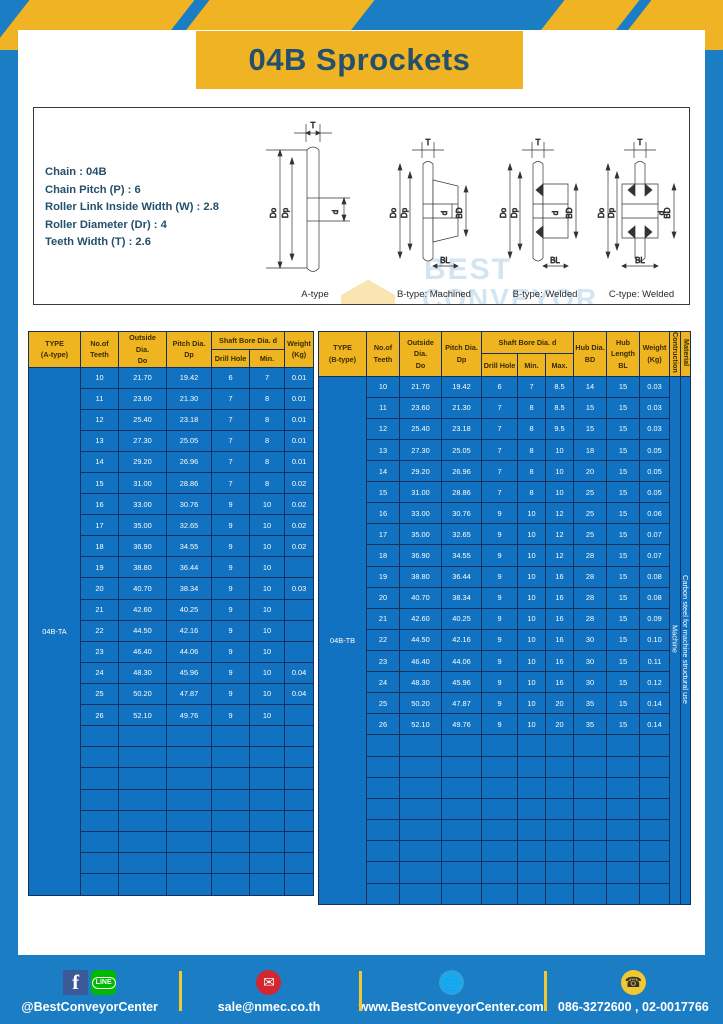 This screenshot has height=1024, width=723. Describe the element at coordinates (269, 982) in the screenshot. I see `mail-icon: ✉` at that location.